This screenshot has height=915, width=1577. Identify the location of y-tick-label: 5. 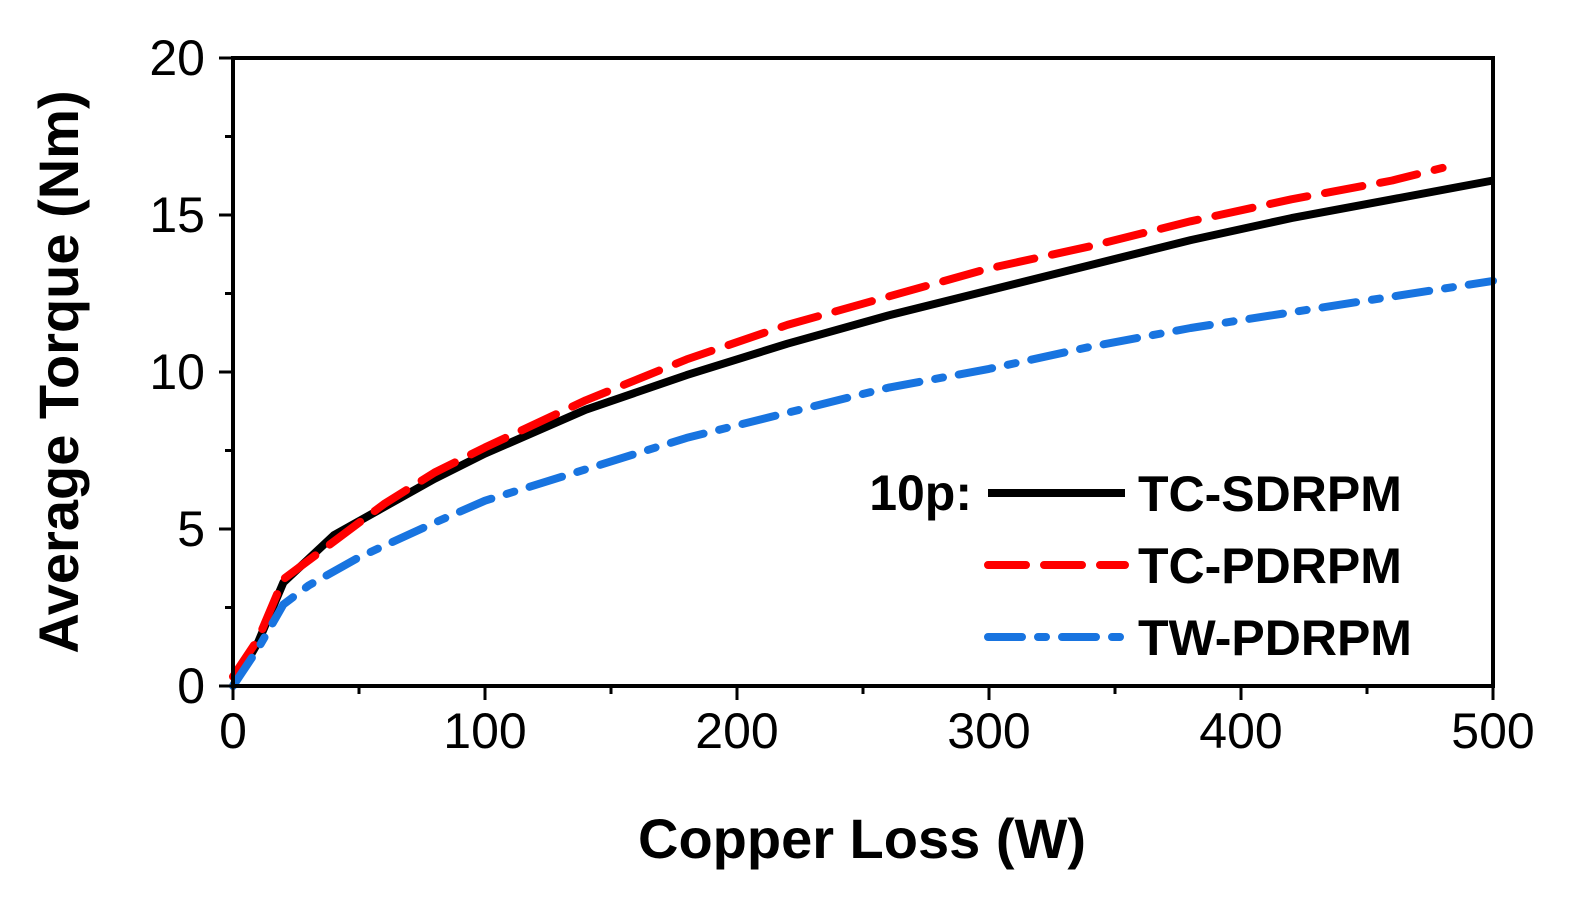
(191, 529).